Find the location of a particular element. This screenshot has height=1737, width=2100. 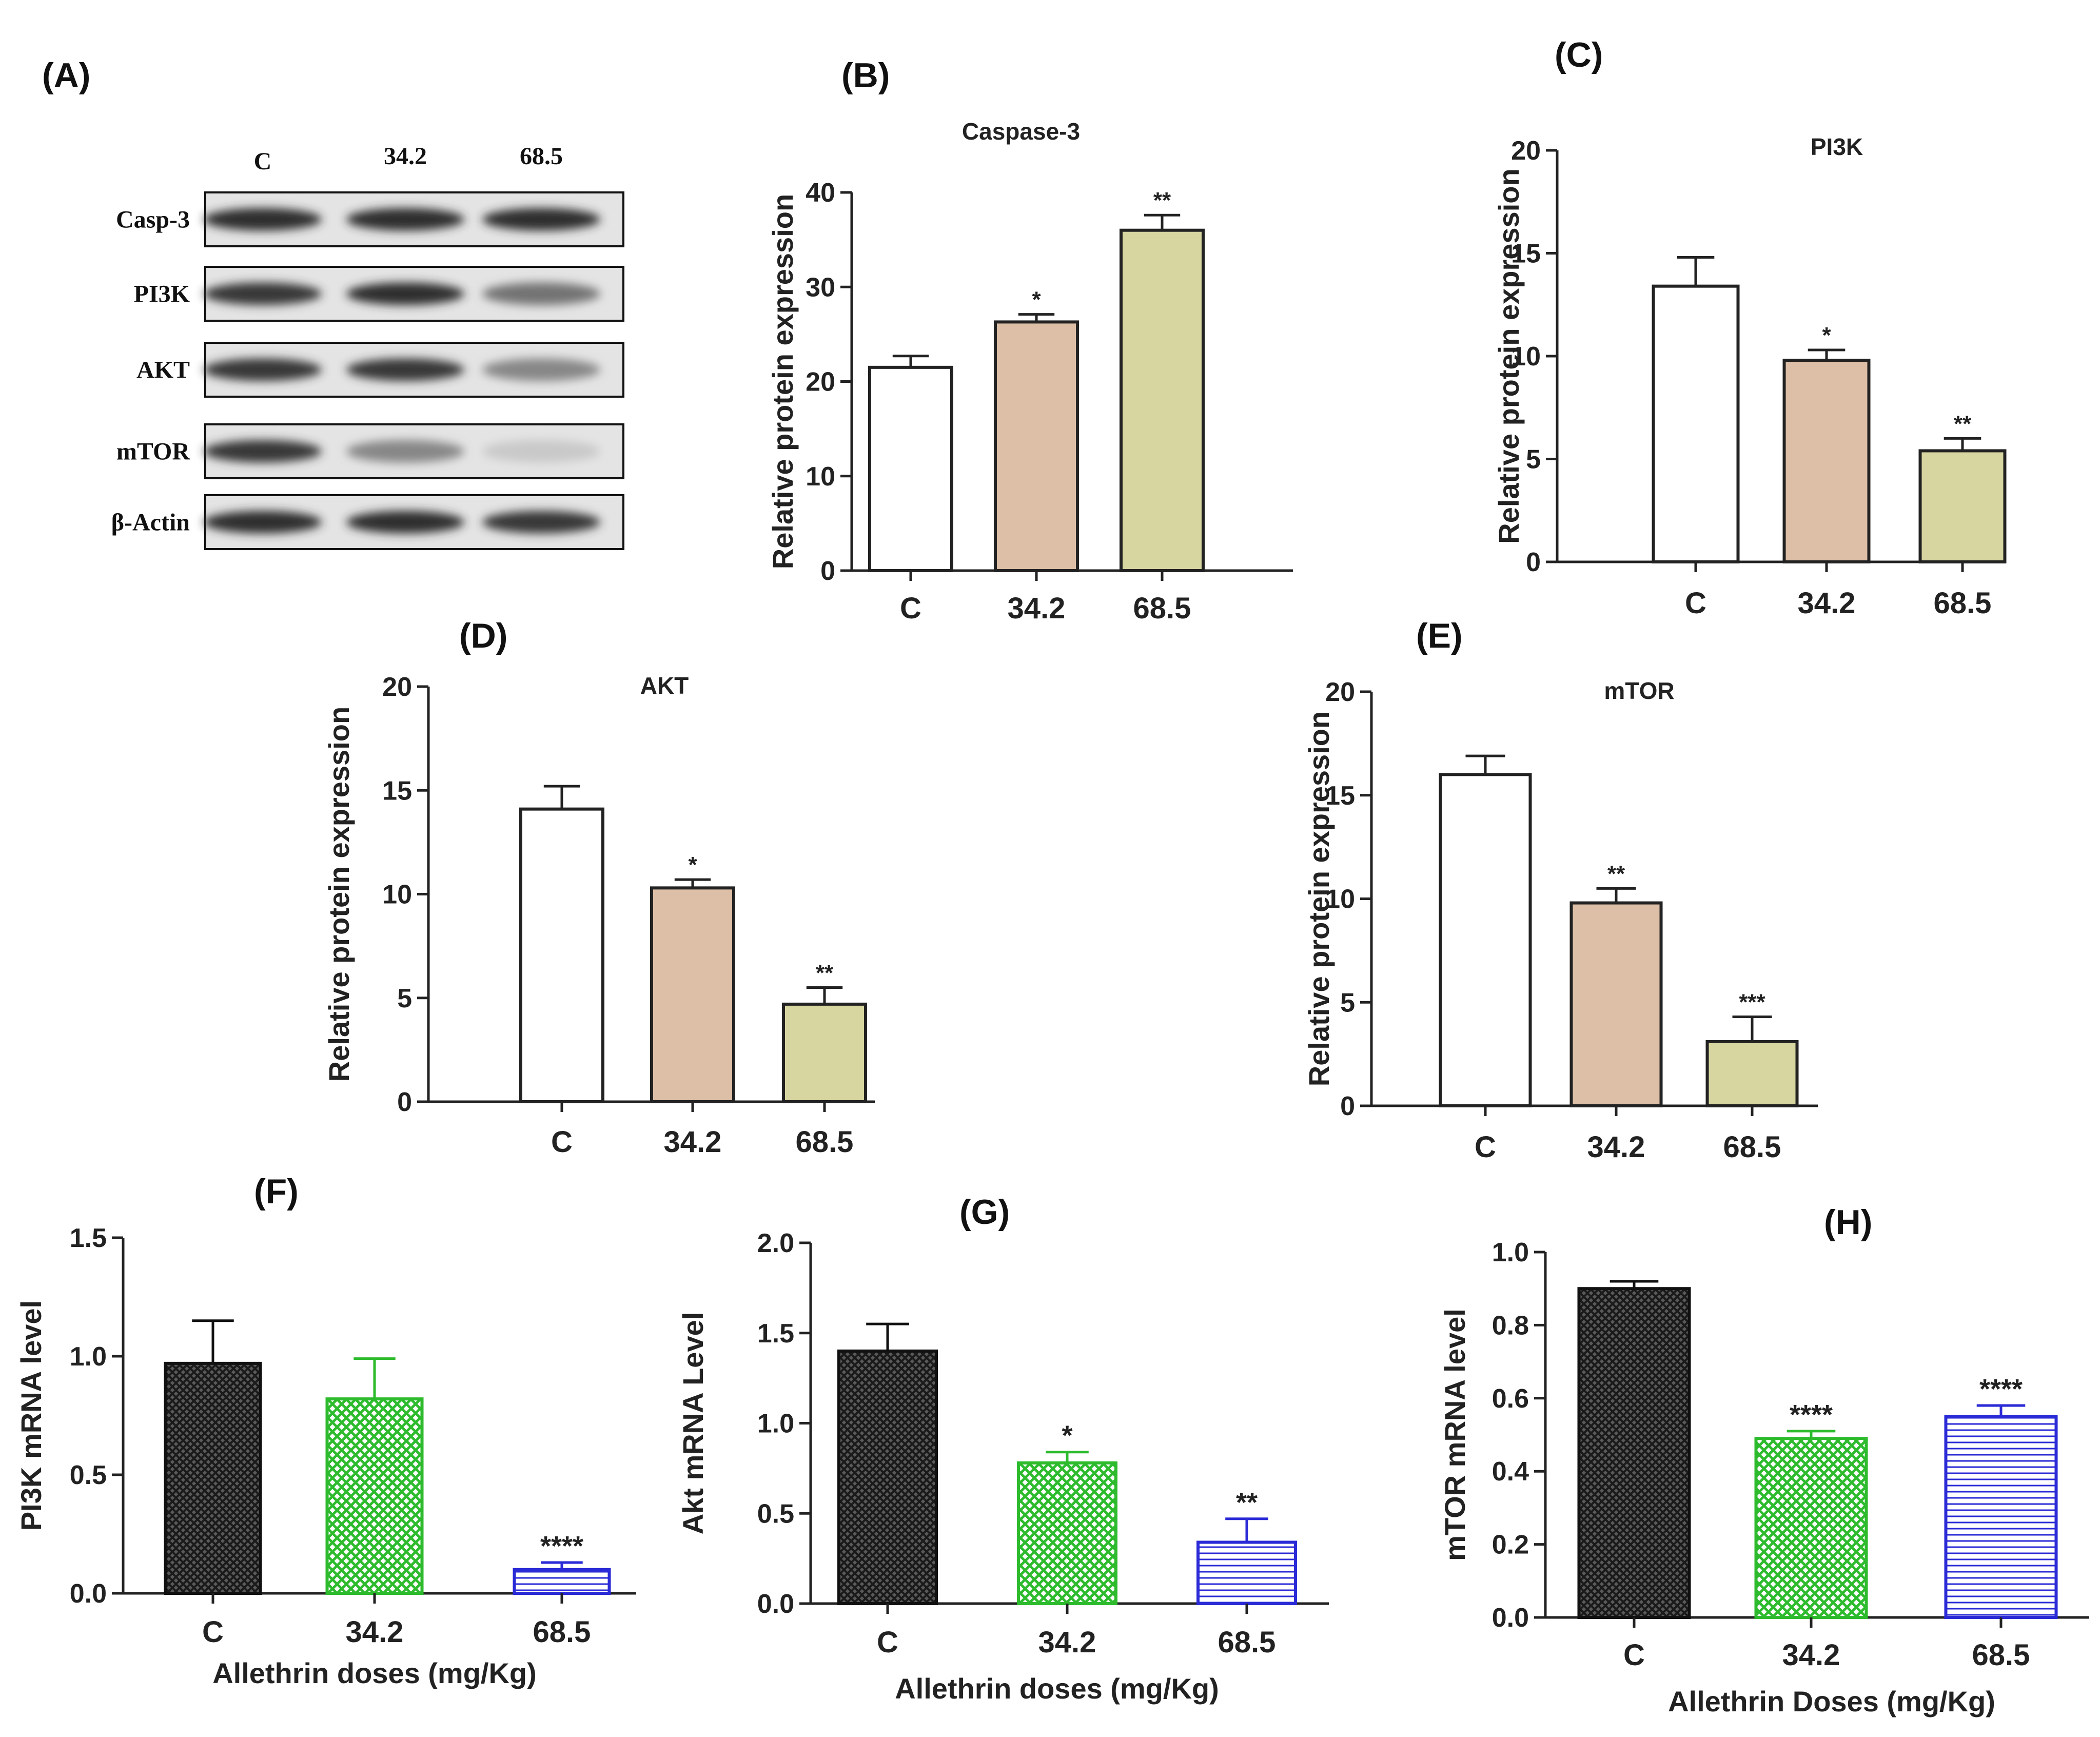

y-axis-label: PI3K mRNA level is located at coordinates (31, 1415).